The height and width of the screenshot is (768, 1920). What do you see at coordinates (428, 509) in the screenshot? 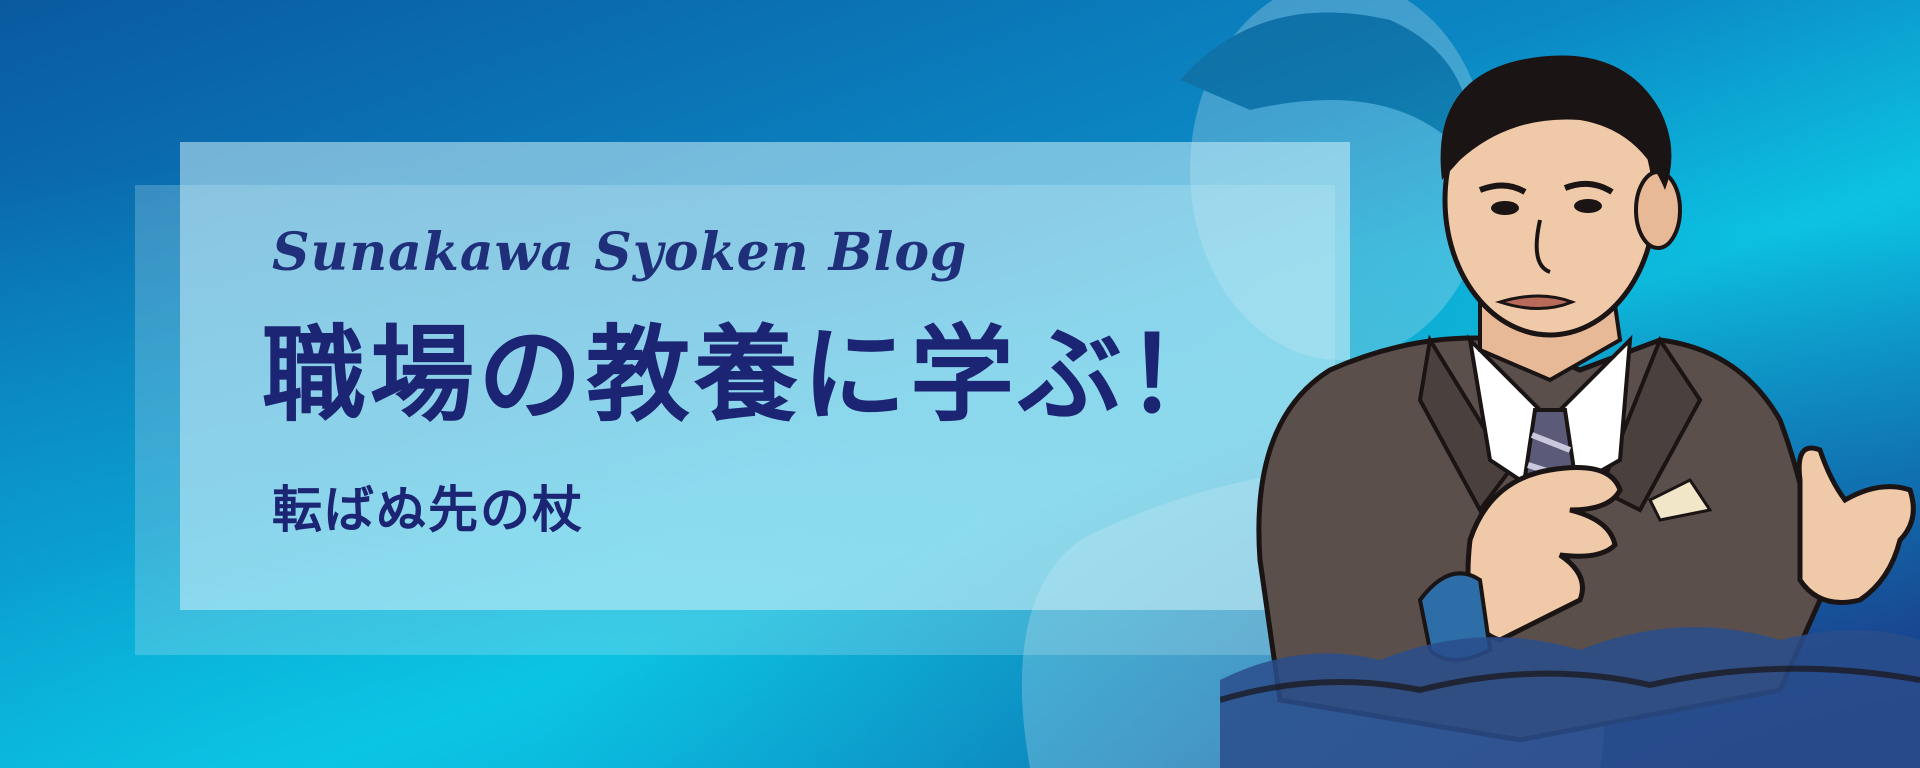
I see `tagline: 転ばぬ先の杖` at bounding box center [428, 509].